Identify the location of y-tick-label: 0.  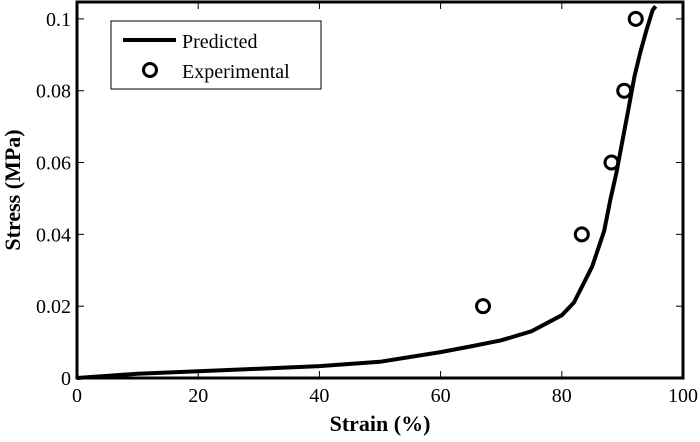
(66, 379).